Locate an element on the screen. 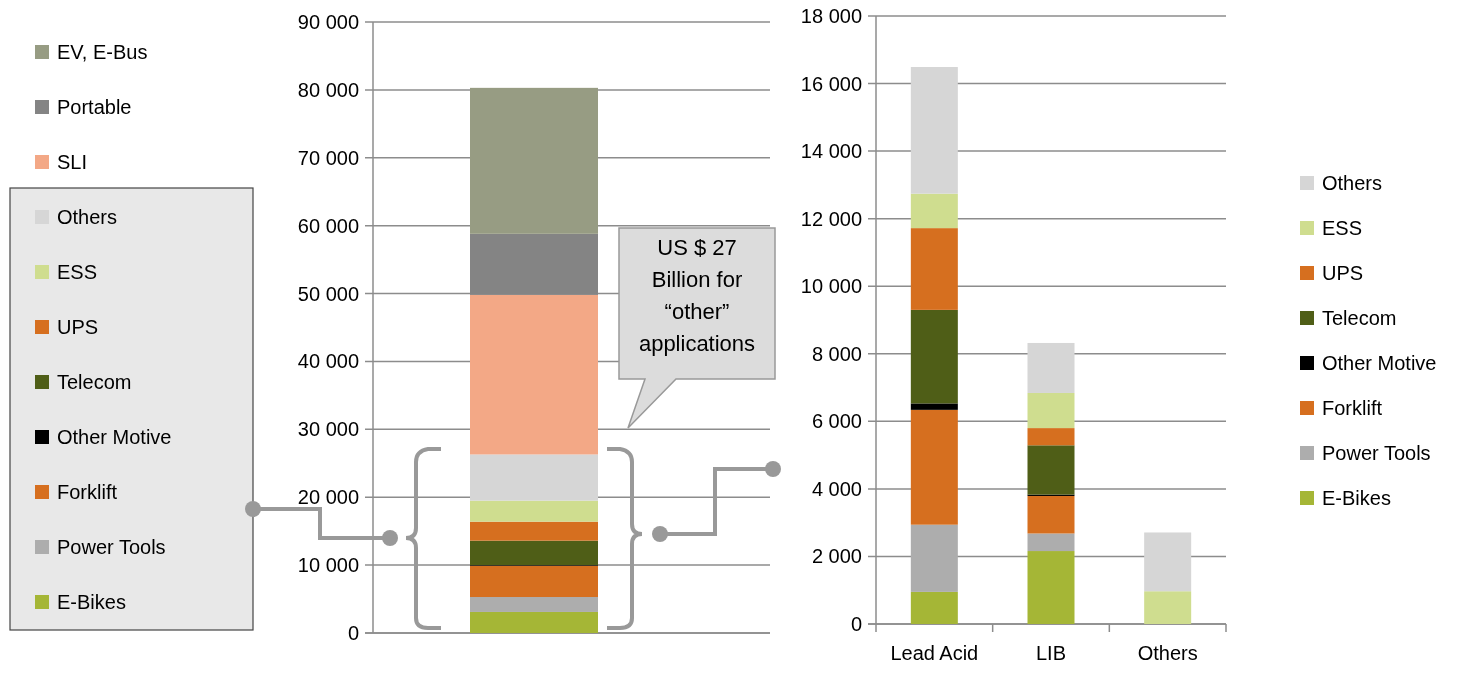 This screenshot has height=673, width=1464. y-tick-label: 60 000 is located at coordinates (328, 225).